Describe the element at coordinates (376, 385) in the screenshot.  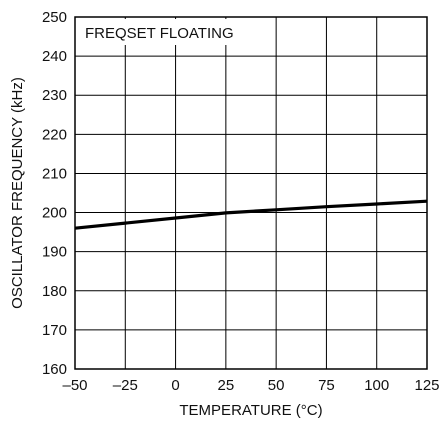
I see `x-tick-label: 100` at that location.